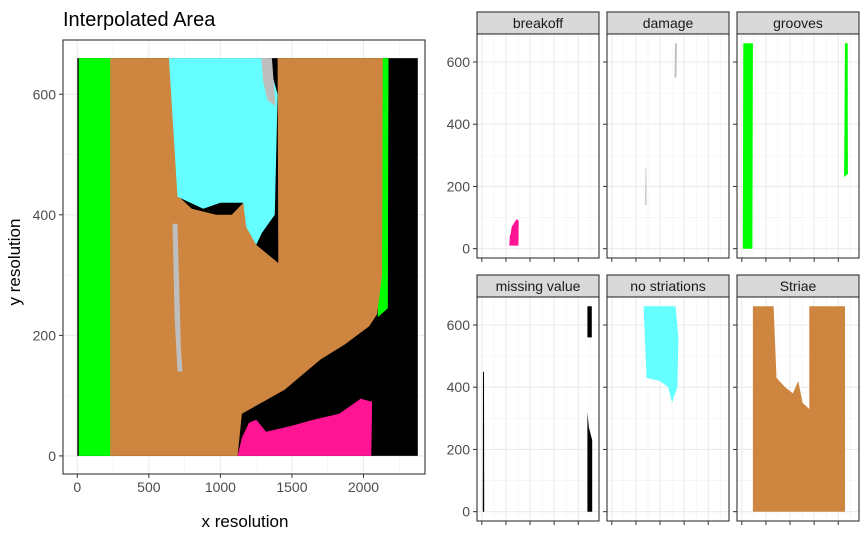 Image resolution: width=868 pixels, height=535 pixels. I want to click on x-axis-title: x resolution, so click(245, 521).